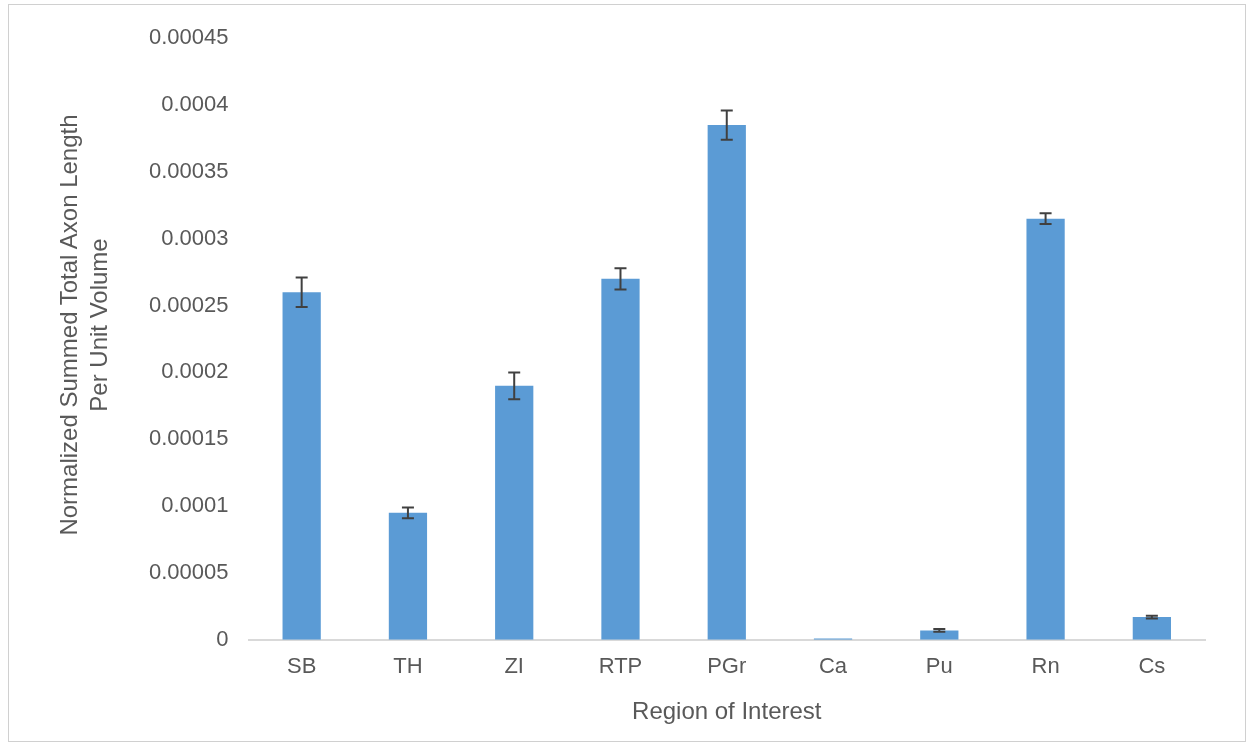 The image size is (1256, 749). I want to click on y-tick-label: 0.00035, so click(188, 170).